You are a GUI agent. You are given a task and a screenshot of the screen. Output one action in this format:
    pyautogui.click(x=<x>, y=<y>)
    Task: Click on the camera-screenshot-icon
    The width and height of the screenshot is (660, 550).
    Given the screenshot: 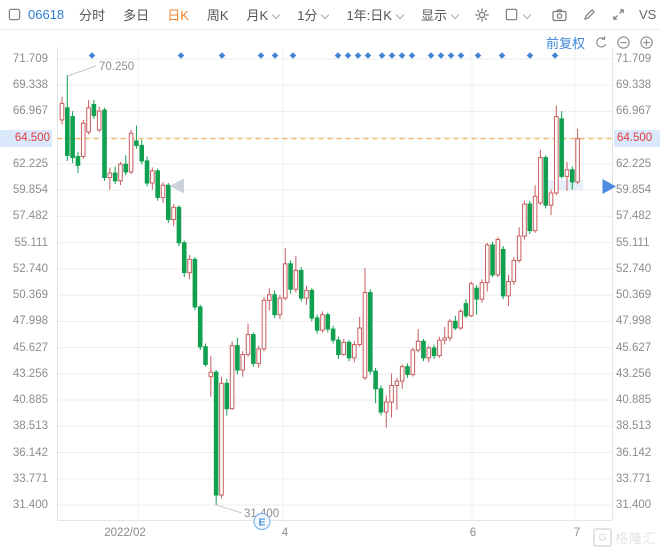 What is the action you would take?
    pyautogui.click(x=559, y=15)
    